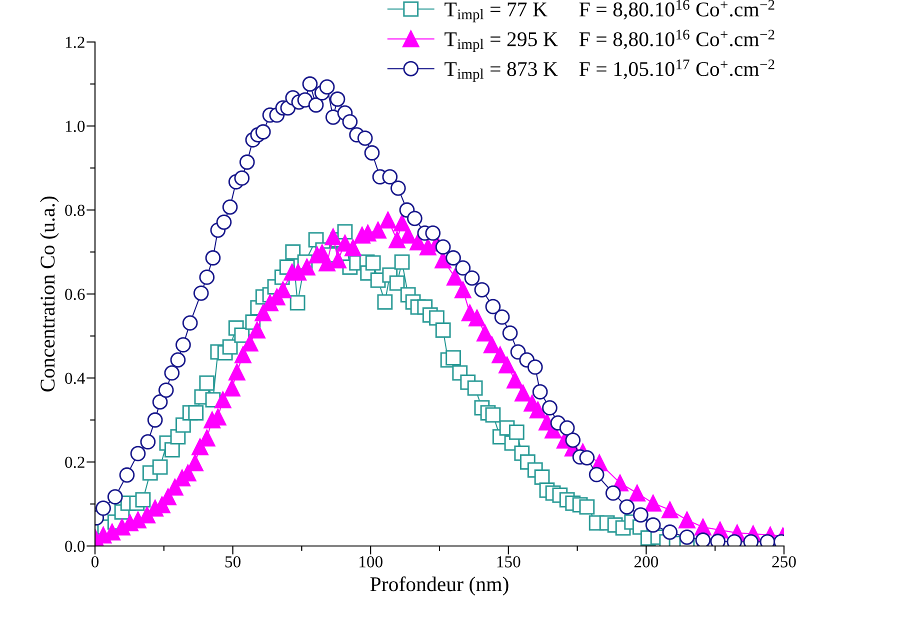 Image resolution: width=910 pixels, height=626 pixels. What do you see at coordinates (439, 586) in the screenshot?
I see `x-axis-title: Profondeur (nm)` at bounding box center [439, 586].